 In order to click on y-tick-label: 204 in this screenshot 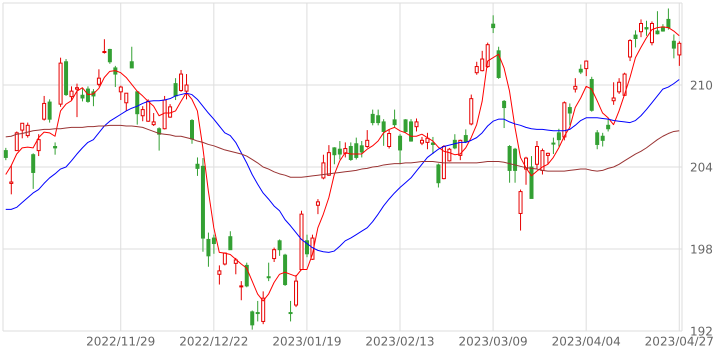, I will do `click(701, 167)`.